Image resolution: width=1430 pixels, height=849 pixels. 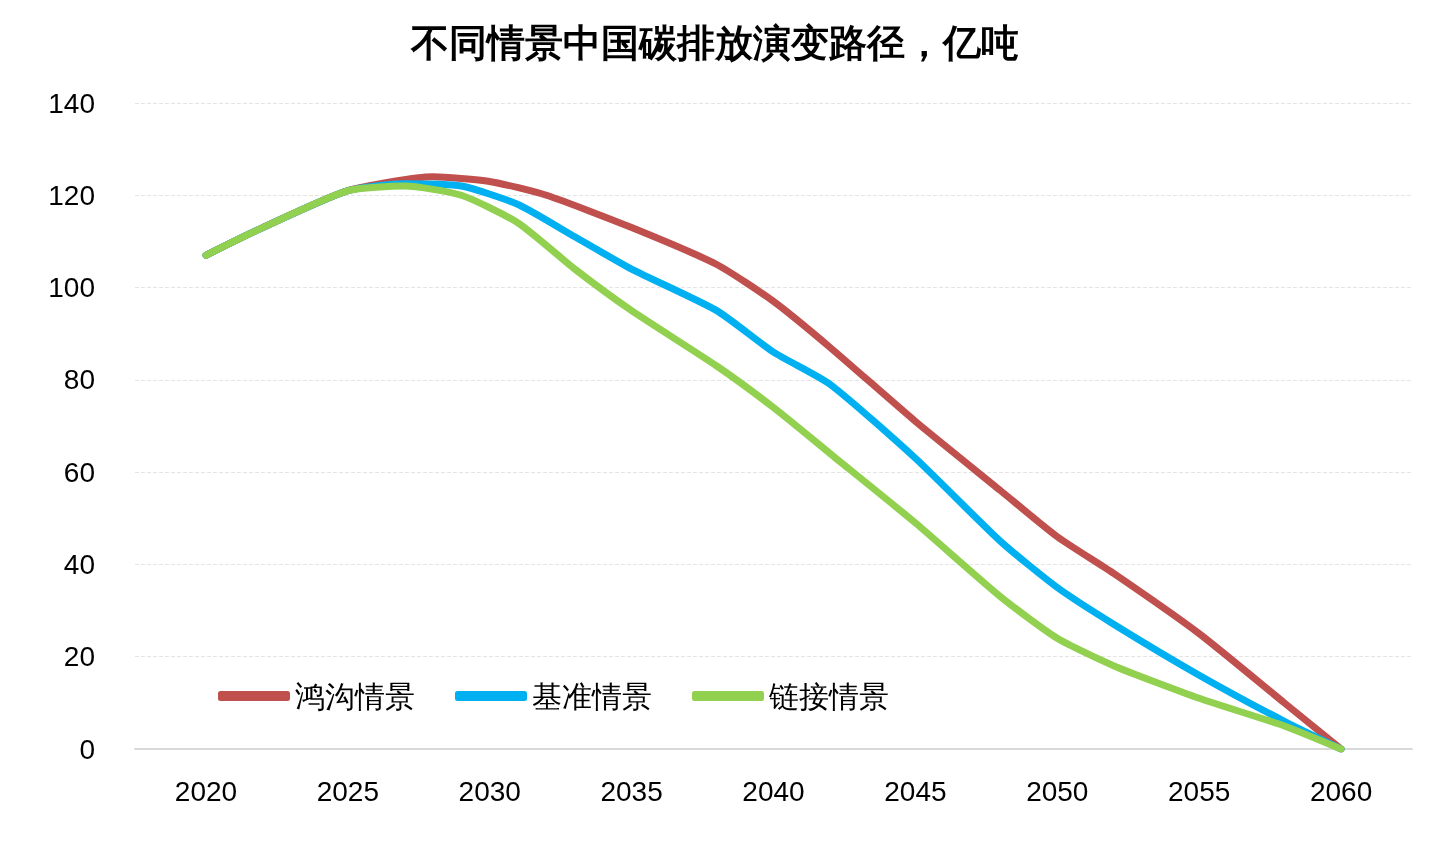 I want to click on legend-label: 鸿沟情景, so click(x=355, y=696).